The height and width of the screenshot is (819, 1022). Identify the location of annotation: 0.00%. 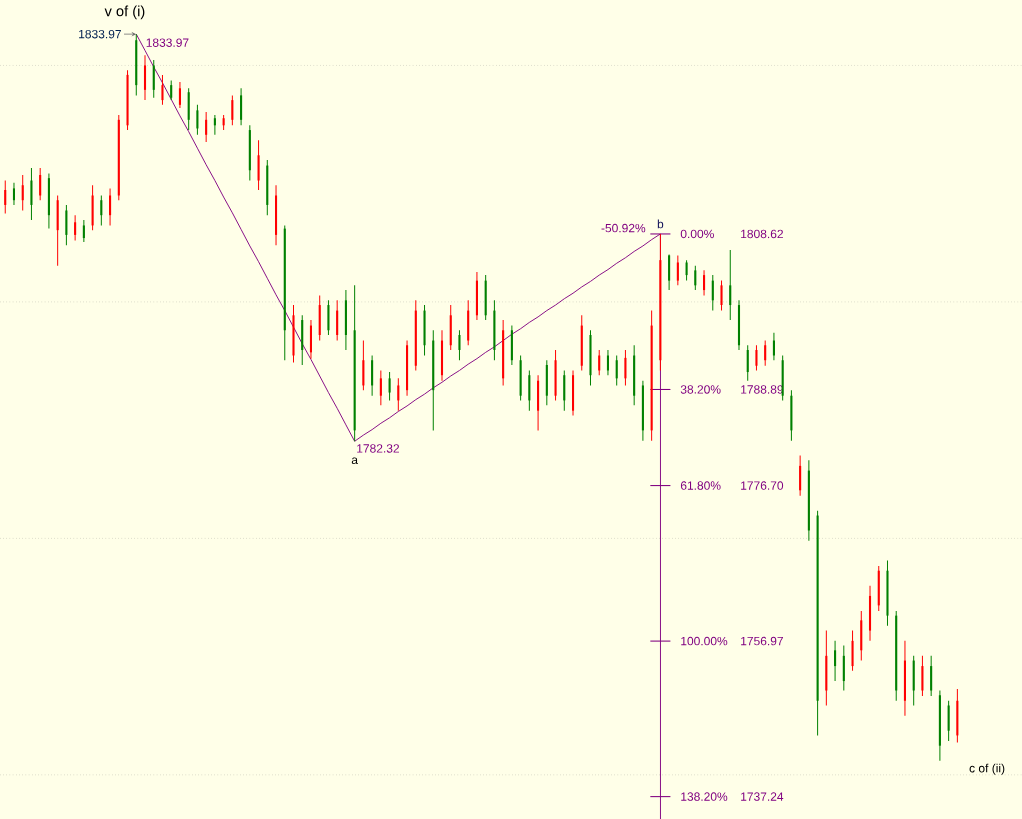
(697, 234).